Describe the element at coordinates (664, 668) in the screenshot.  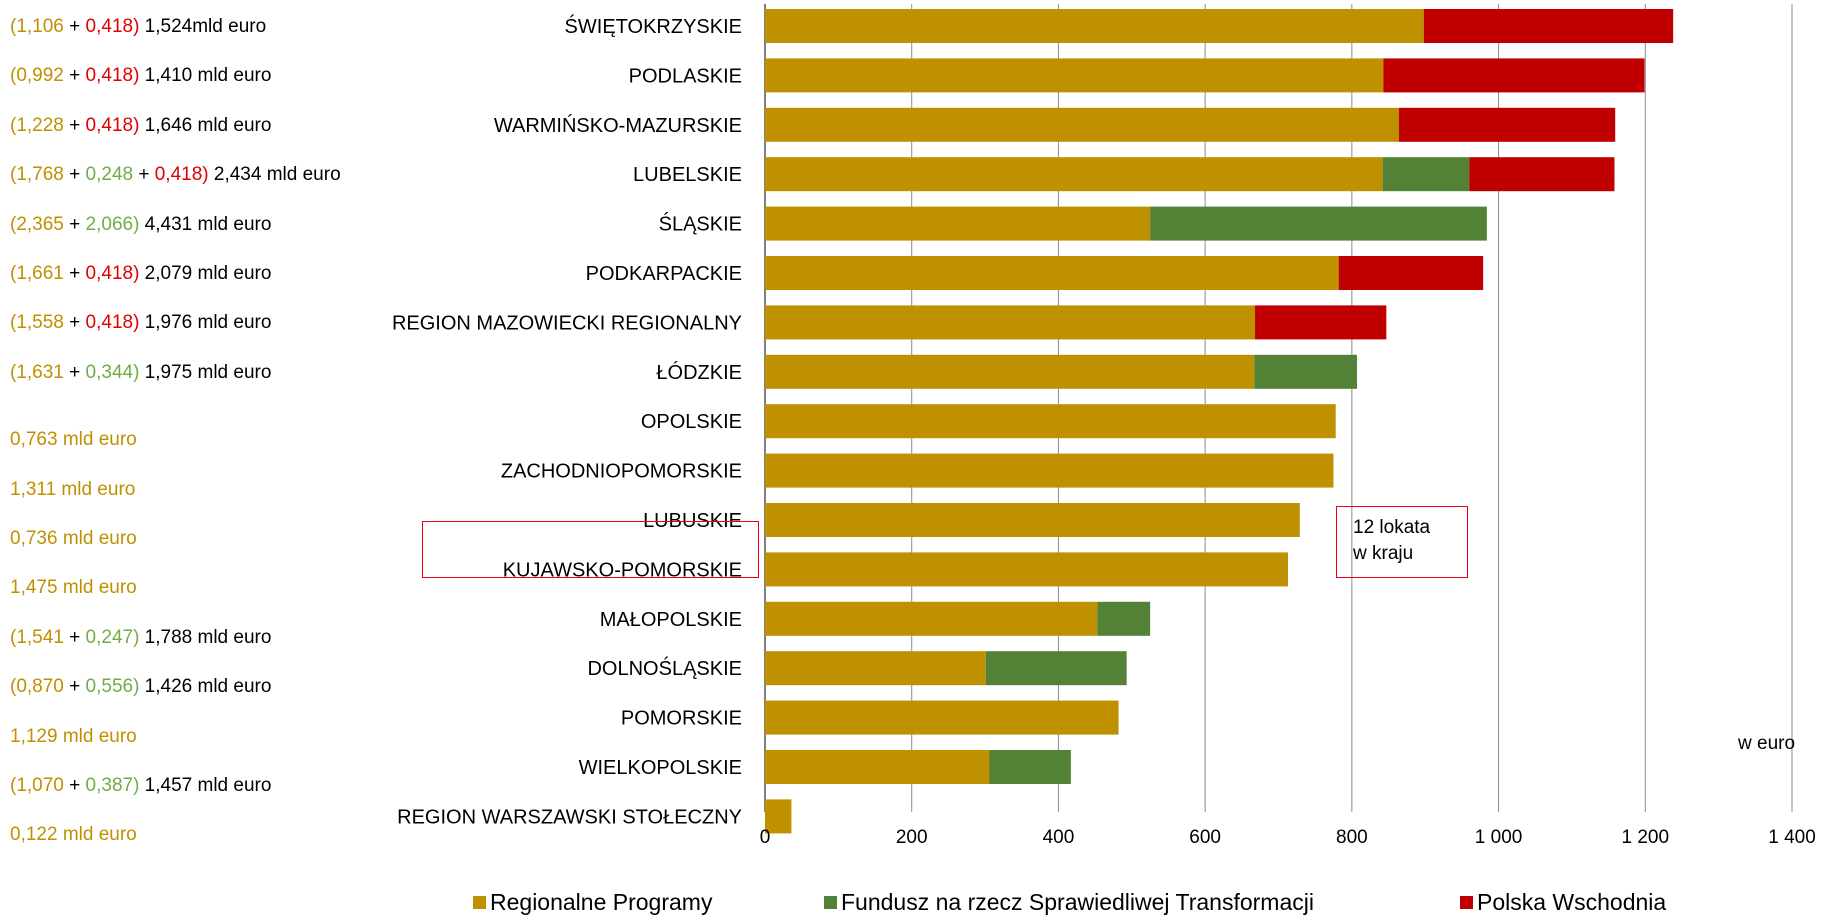
I see `category-label: DOLNOŚLĄSKIE` at that location.